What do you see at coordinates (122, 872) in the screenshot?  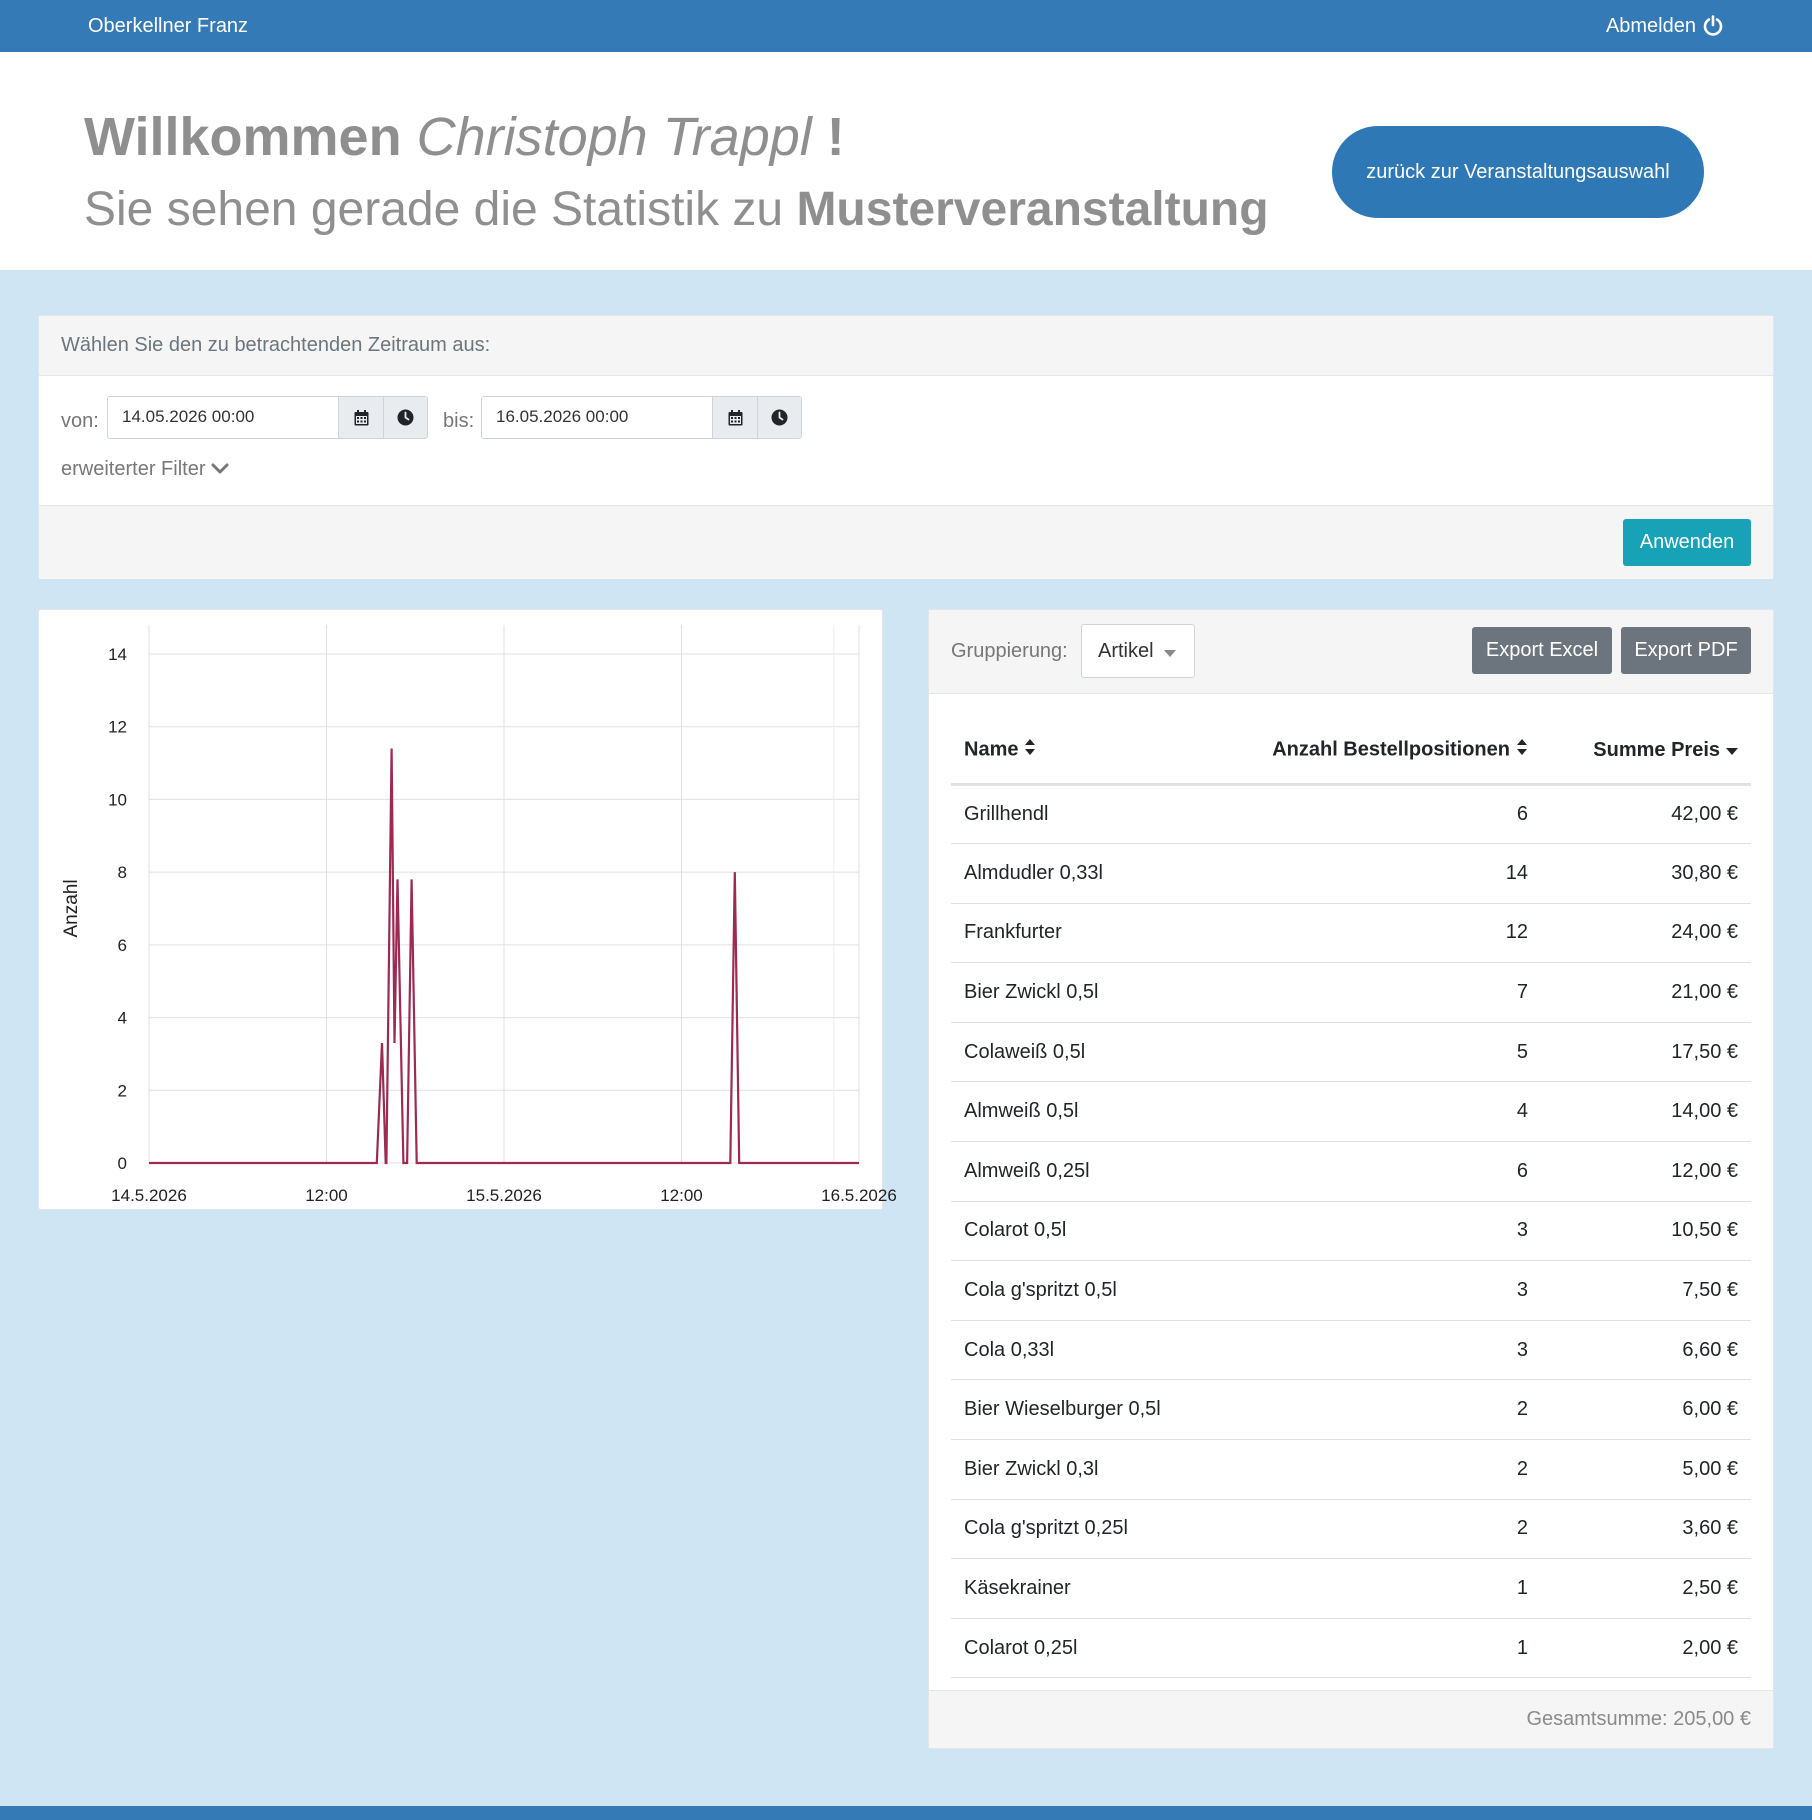 I see `y-tick-label: 8` at bounding box center [122, 872].